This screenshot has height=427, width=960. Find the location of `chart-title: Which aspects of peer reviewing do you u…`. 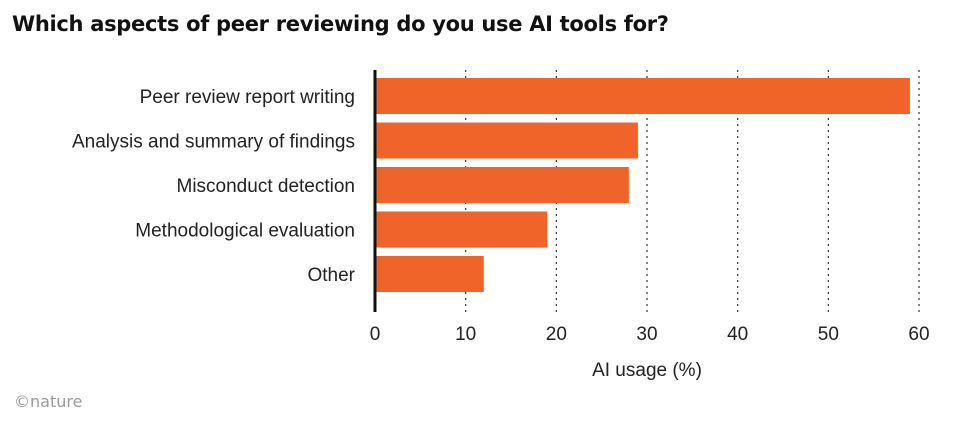

chart-title: Which aspects of peer reviewing do you u… is located at coordinates (340, 24).